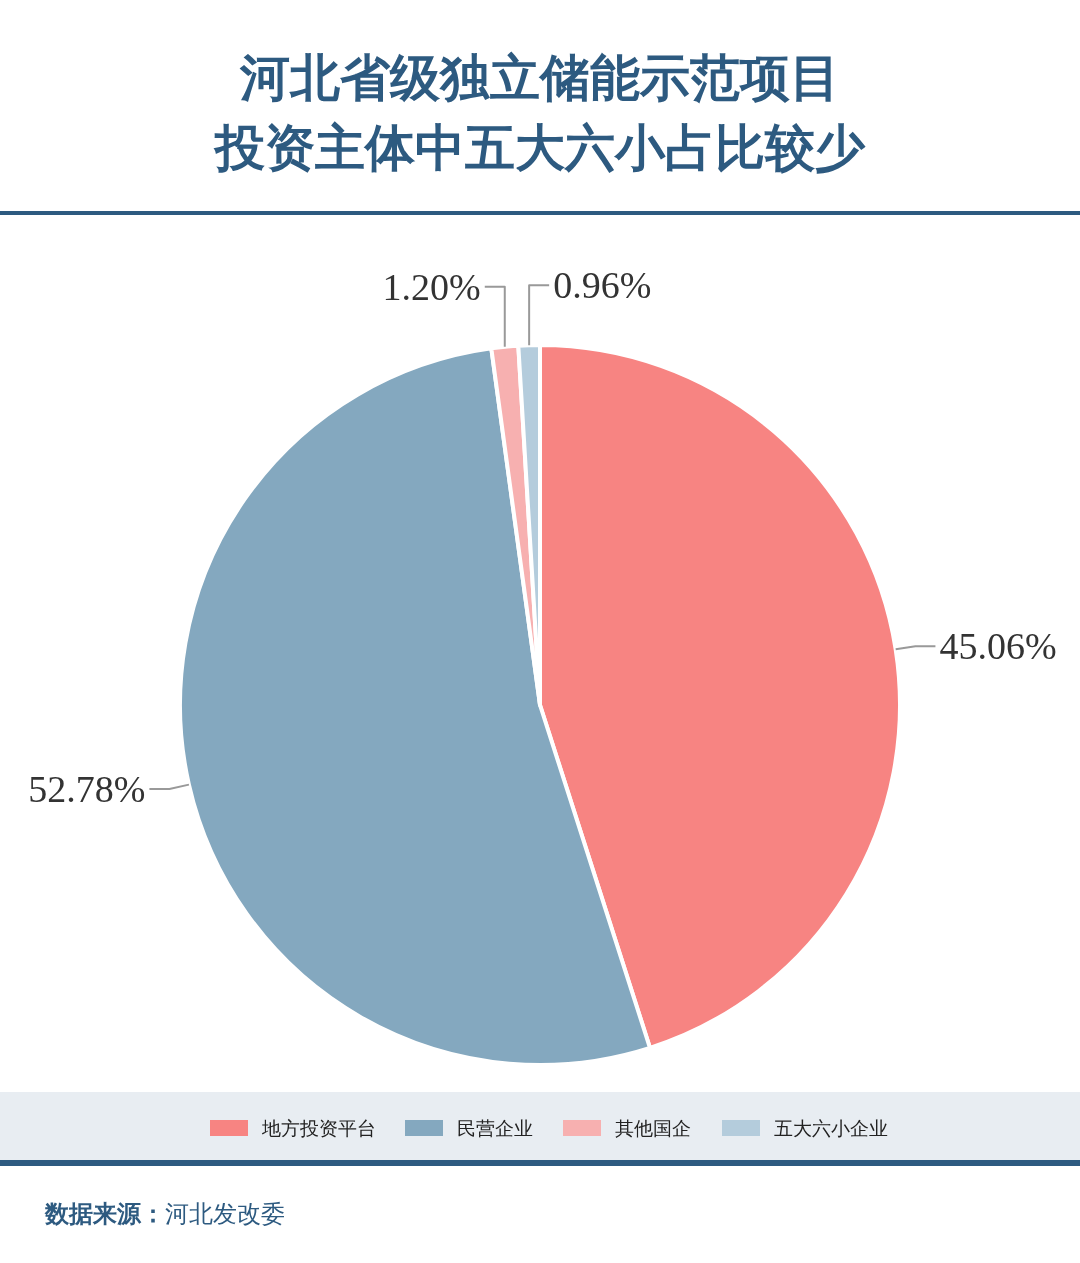 The image size is (1080, 1263). Describe the element at coordinates (318, 1128) in the screenshot. I see `legend-label: 地方投资平台` at that location.